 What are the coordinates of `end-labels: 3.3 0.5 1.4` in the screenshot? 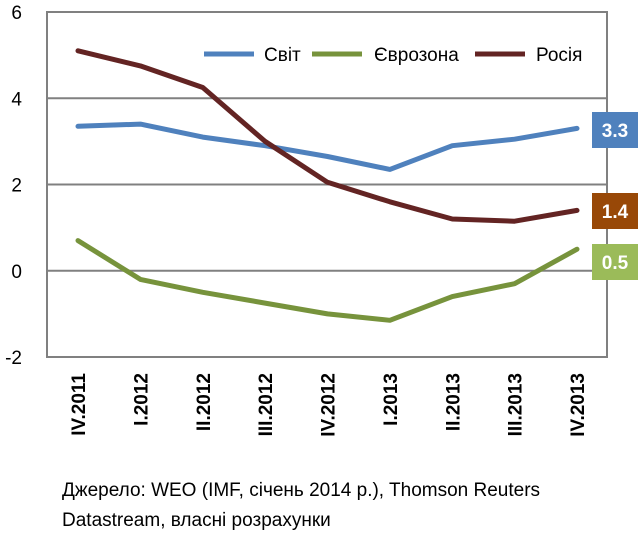 It's located at (615, 196).